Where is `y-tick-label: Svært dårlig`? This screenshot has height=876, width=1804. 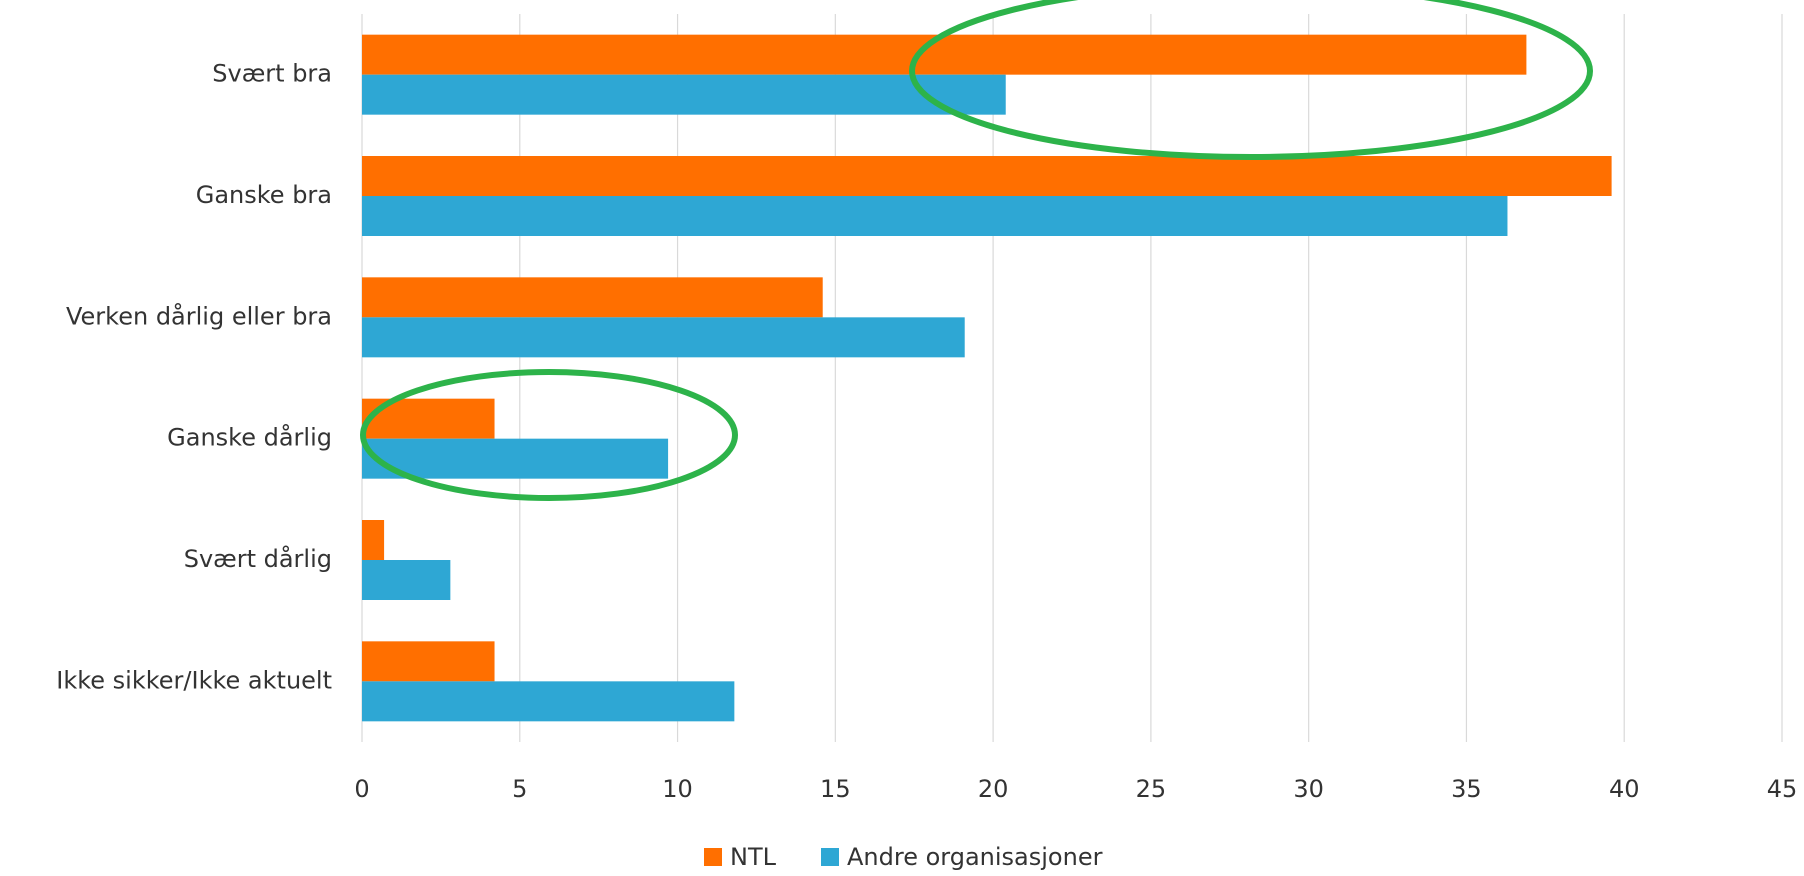 y-tick-label: Svært dårlig is located at coordinates (258, 558).